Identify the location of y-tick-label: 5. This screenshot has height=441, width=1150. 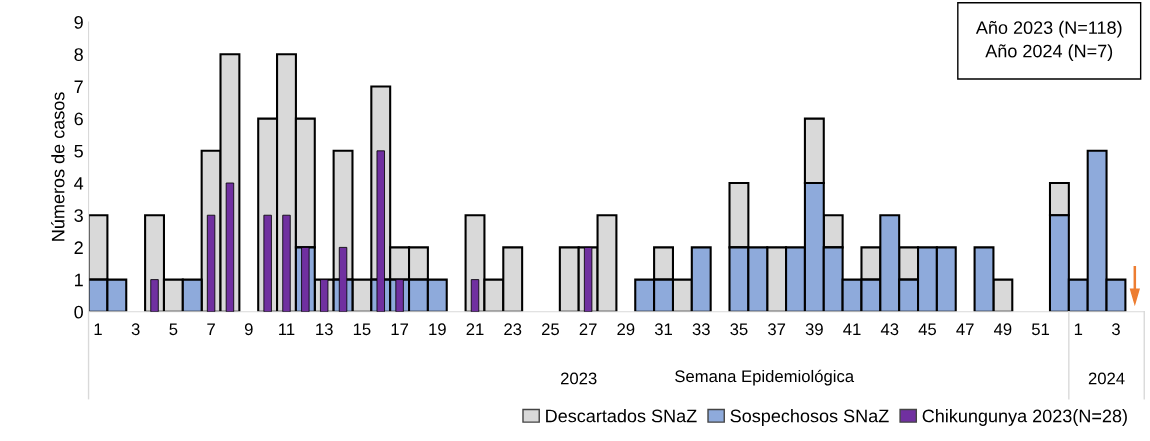
(78, 151).